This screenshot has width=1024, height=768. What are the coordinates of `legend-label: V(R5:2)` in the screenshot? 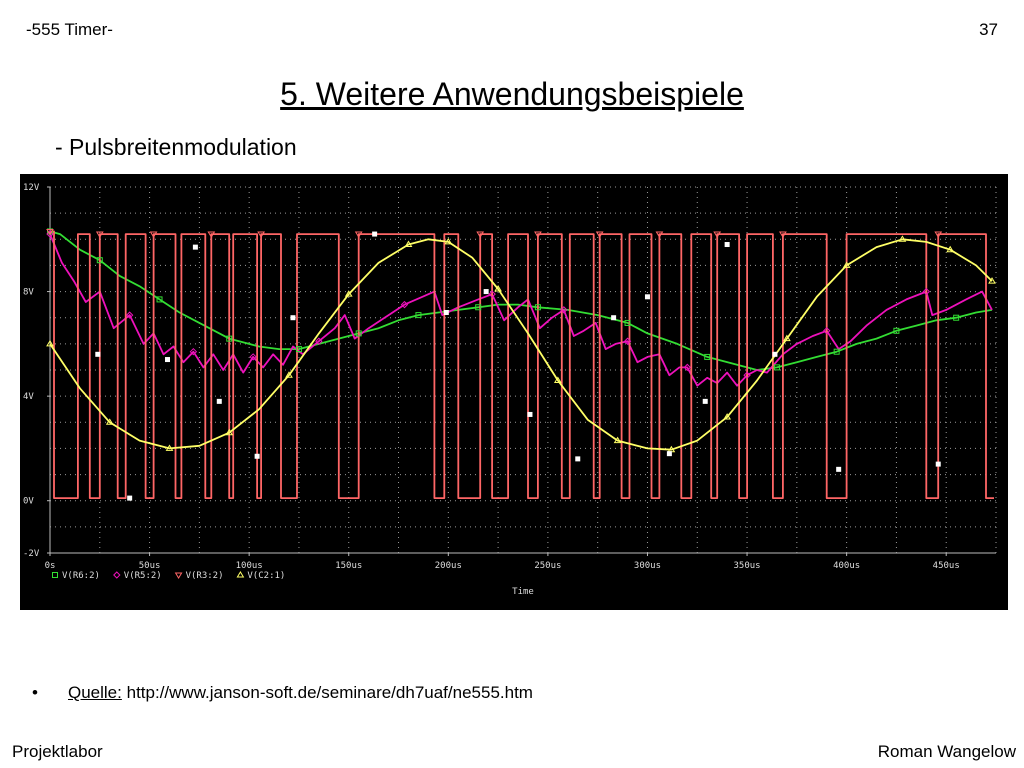 It's located at (143, 576).